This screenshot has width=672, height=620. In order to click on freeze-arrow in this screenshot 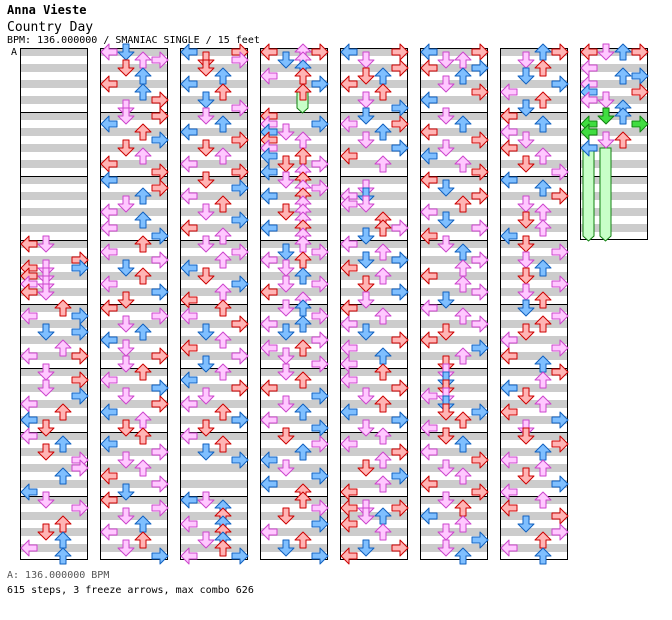, I will do `click(605, 194)`.